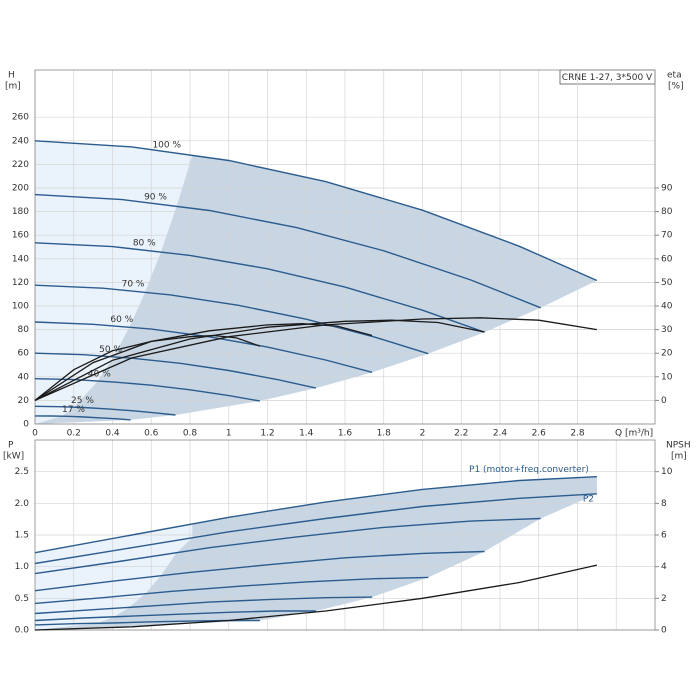 This screenshot has height=700, width=700. What do you see at coordinates (20, 141) in the screenshot?
I see `y-tick-label: 240` at bounding box center [20, 141].